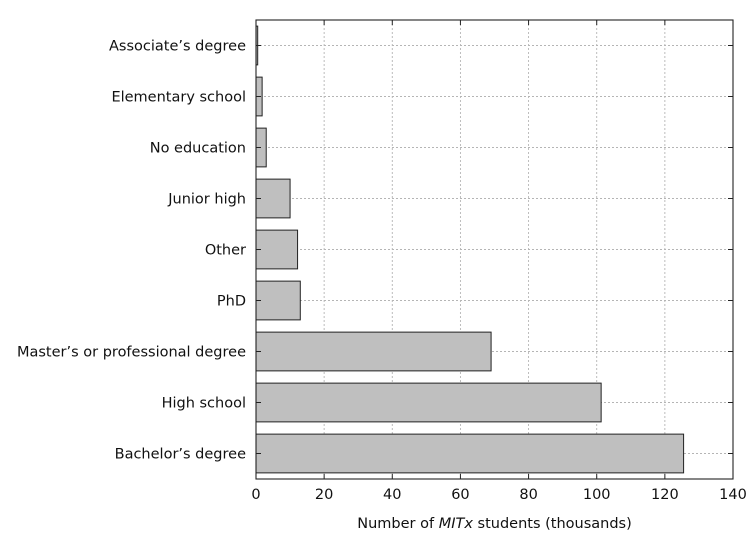  What do you see at coordinates (397, 524) in the screenshot?
I see `x-axis-title-prefix: Number of` at bounding box center [397, 524].